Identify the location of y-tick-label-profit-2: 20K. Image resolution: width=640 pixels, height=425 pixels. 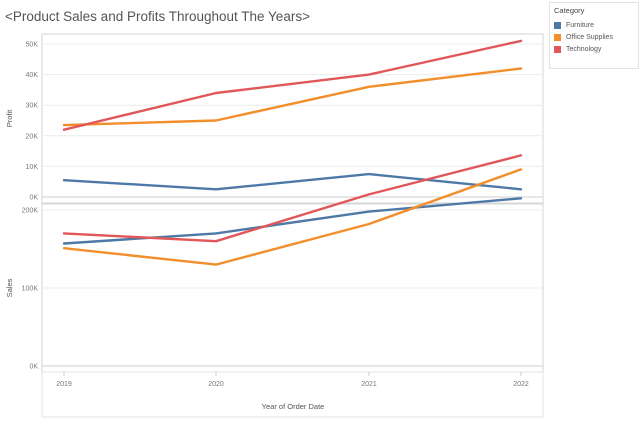
(32, 136).